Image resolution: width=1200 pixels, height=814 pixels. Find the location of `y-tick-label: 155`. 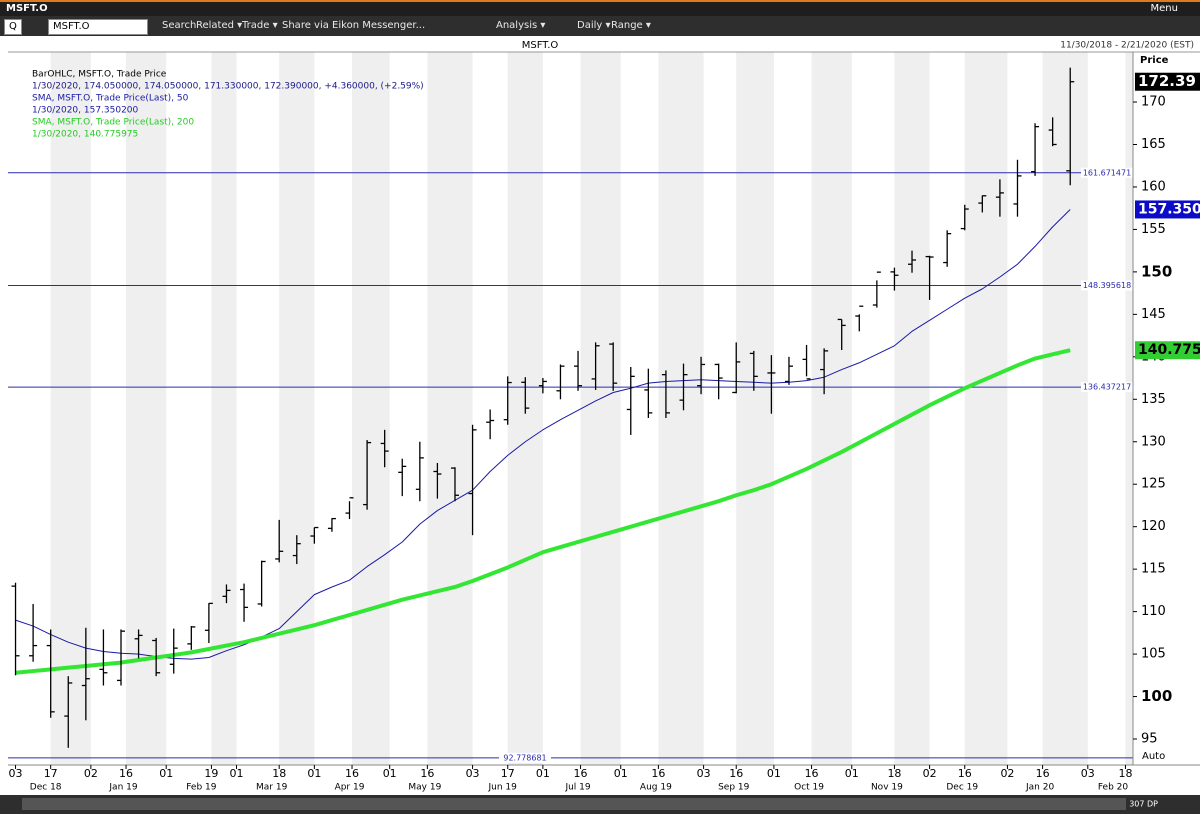

y-tick-label: 155 is located at coordinates (1153, 229).